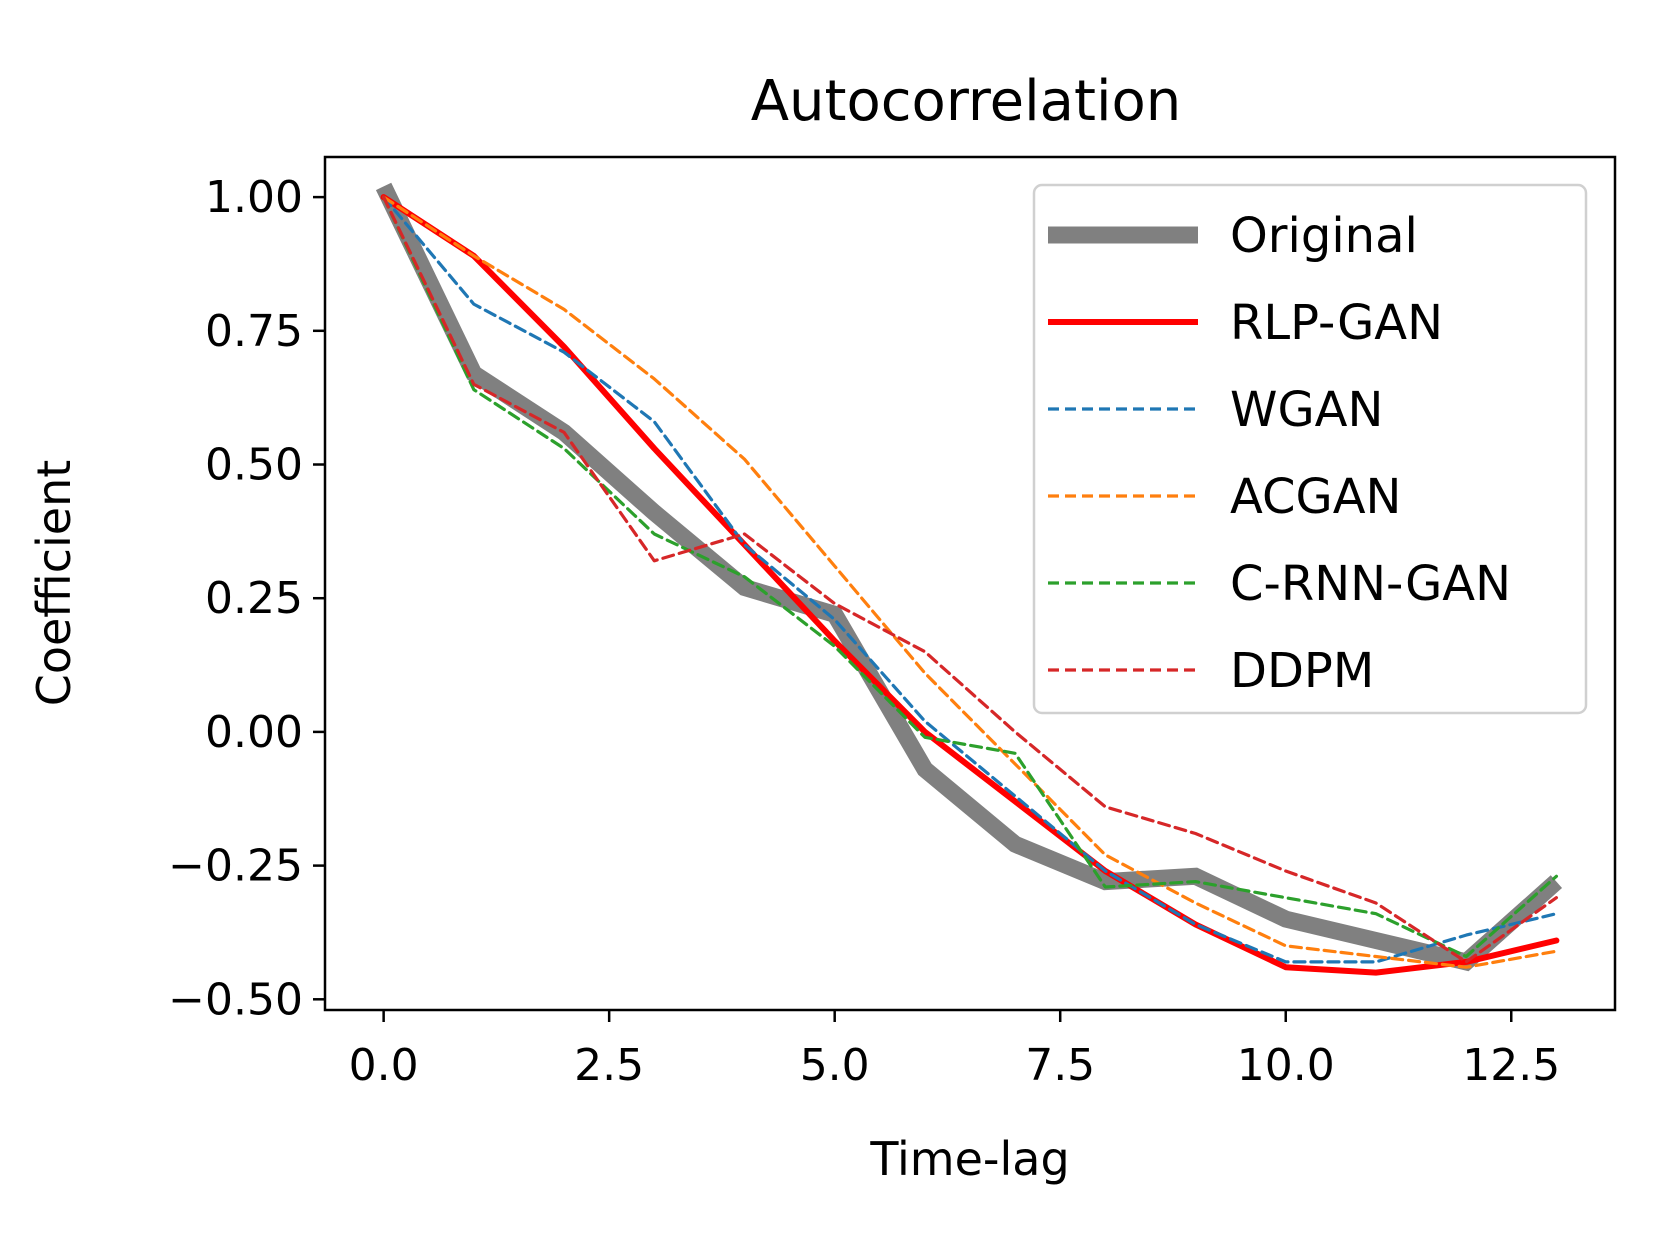 The width and height of the screenshot is (1661, 1246). I want to click on legend-label-acgan: ACGAN, so click(1315, 497).